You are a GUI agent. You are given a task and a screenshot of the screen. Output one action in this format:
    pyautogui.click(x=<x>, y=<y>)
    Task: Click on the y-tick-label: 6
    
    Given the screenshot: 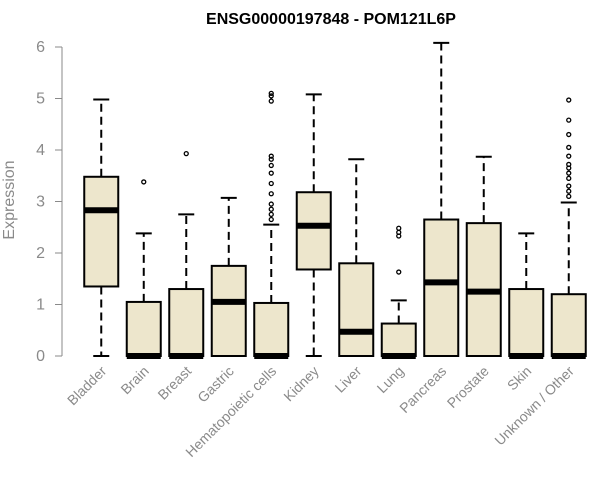 What is the action you would take?
    pyautogui.click(x=40, y=47)
    